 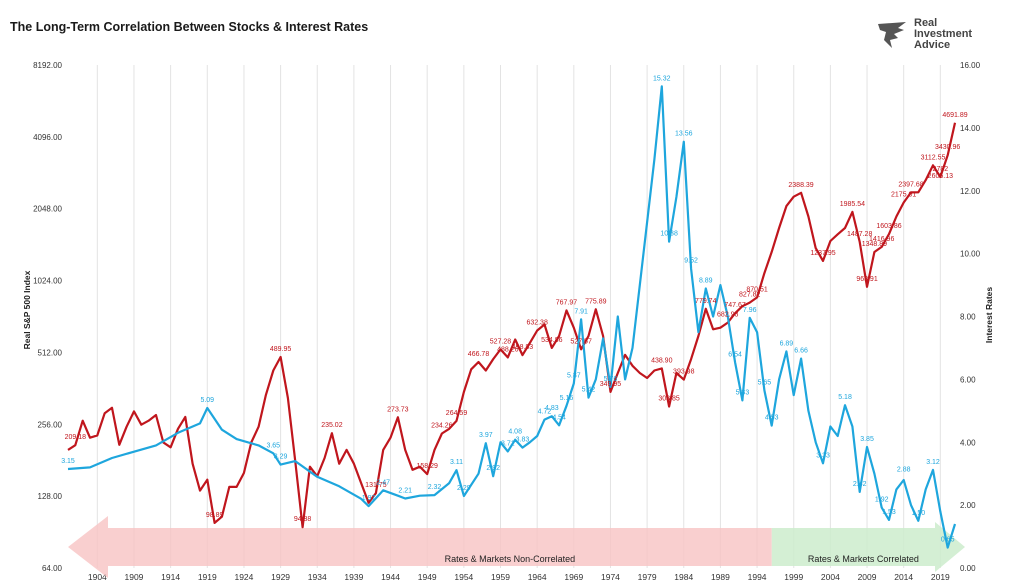 What do you see at coordinates (610, 577) in the screenshot?
I see `x-tick-label: 1974` at bounding box center [610, 577].